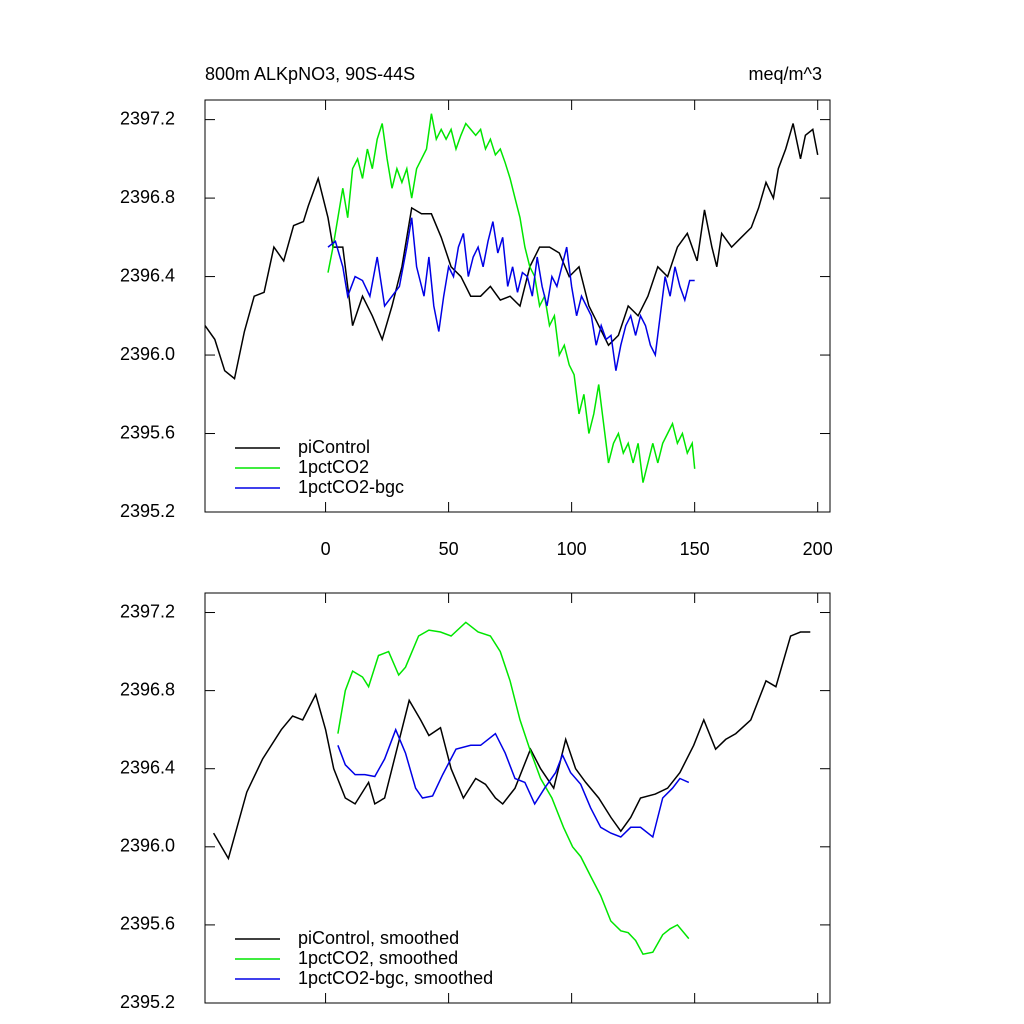 This screenshot has width=1024, height=1024. Describe the element at coordinates (395, 978) in the screenshot. I see `legend-label: 1pctCO2-bgc, smoothed` at that location.